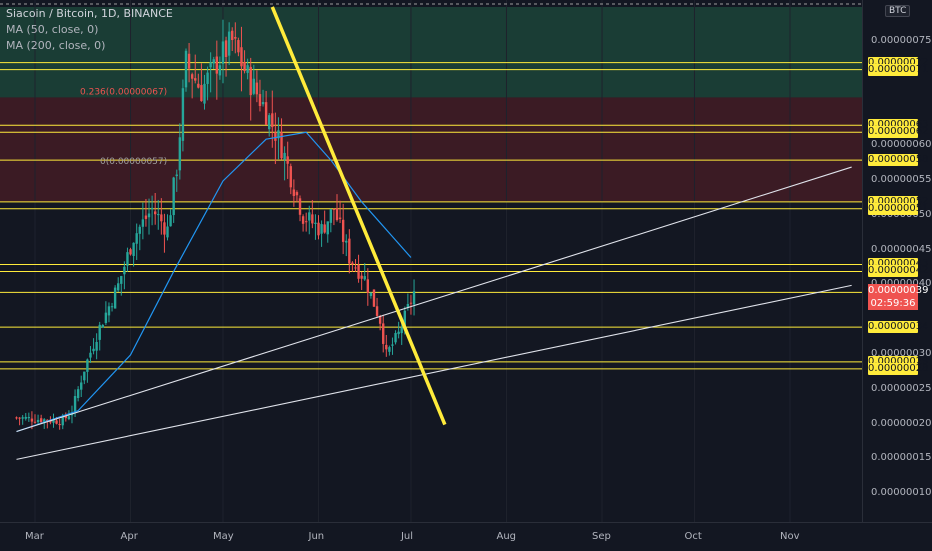  What do you see at coordinates (129, 536) in the screenshot?
I see `time-tick-label: Apr` at bounding box center [129, 536].